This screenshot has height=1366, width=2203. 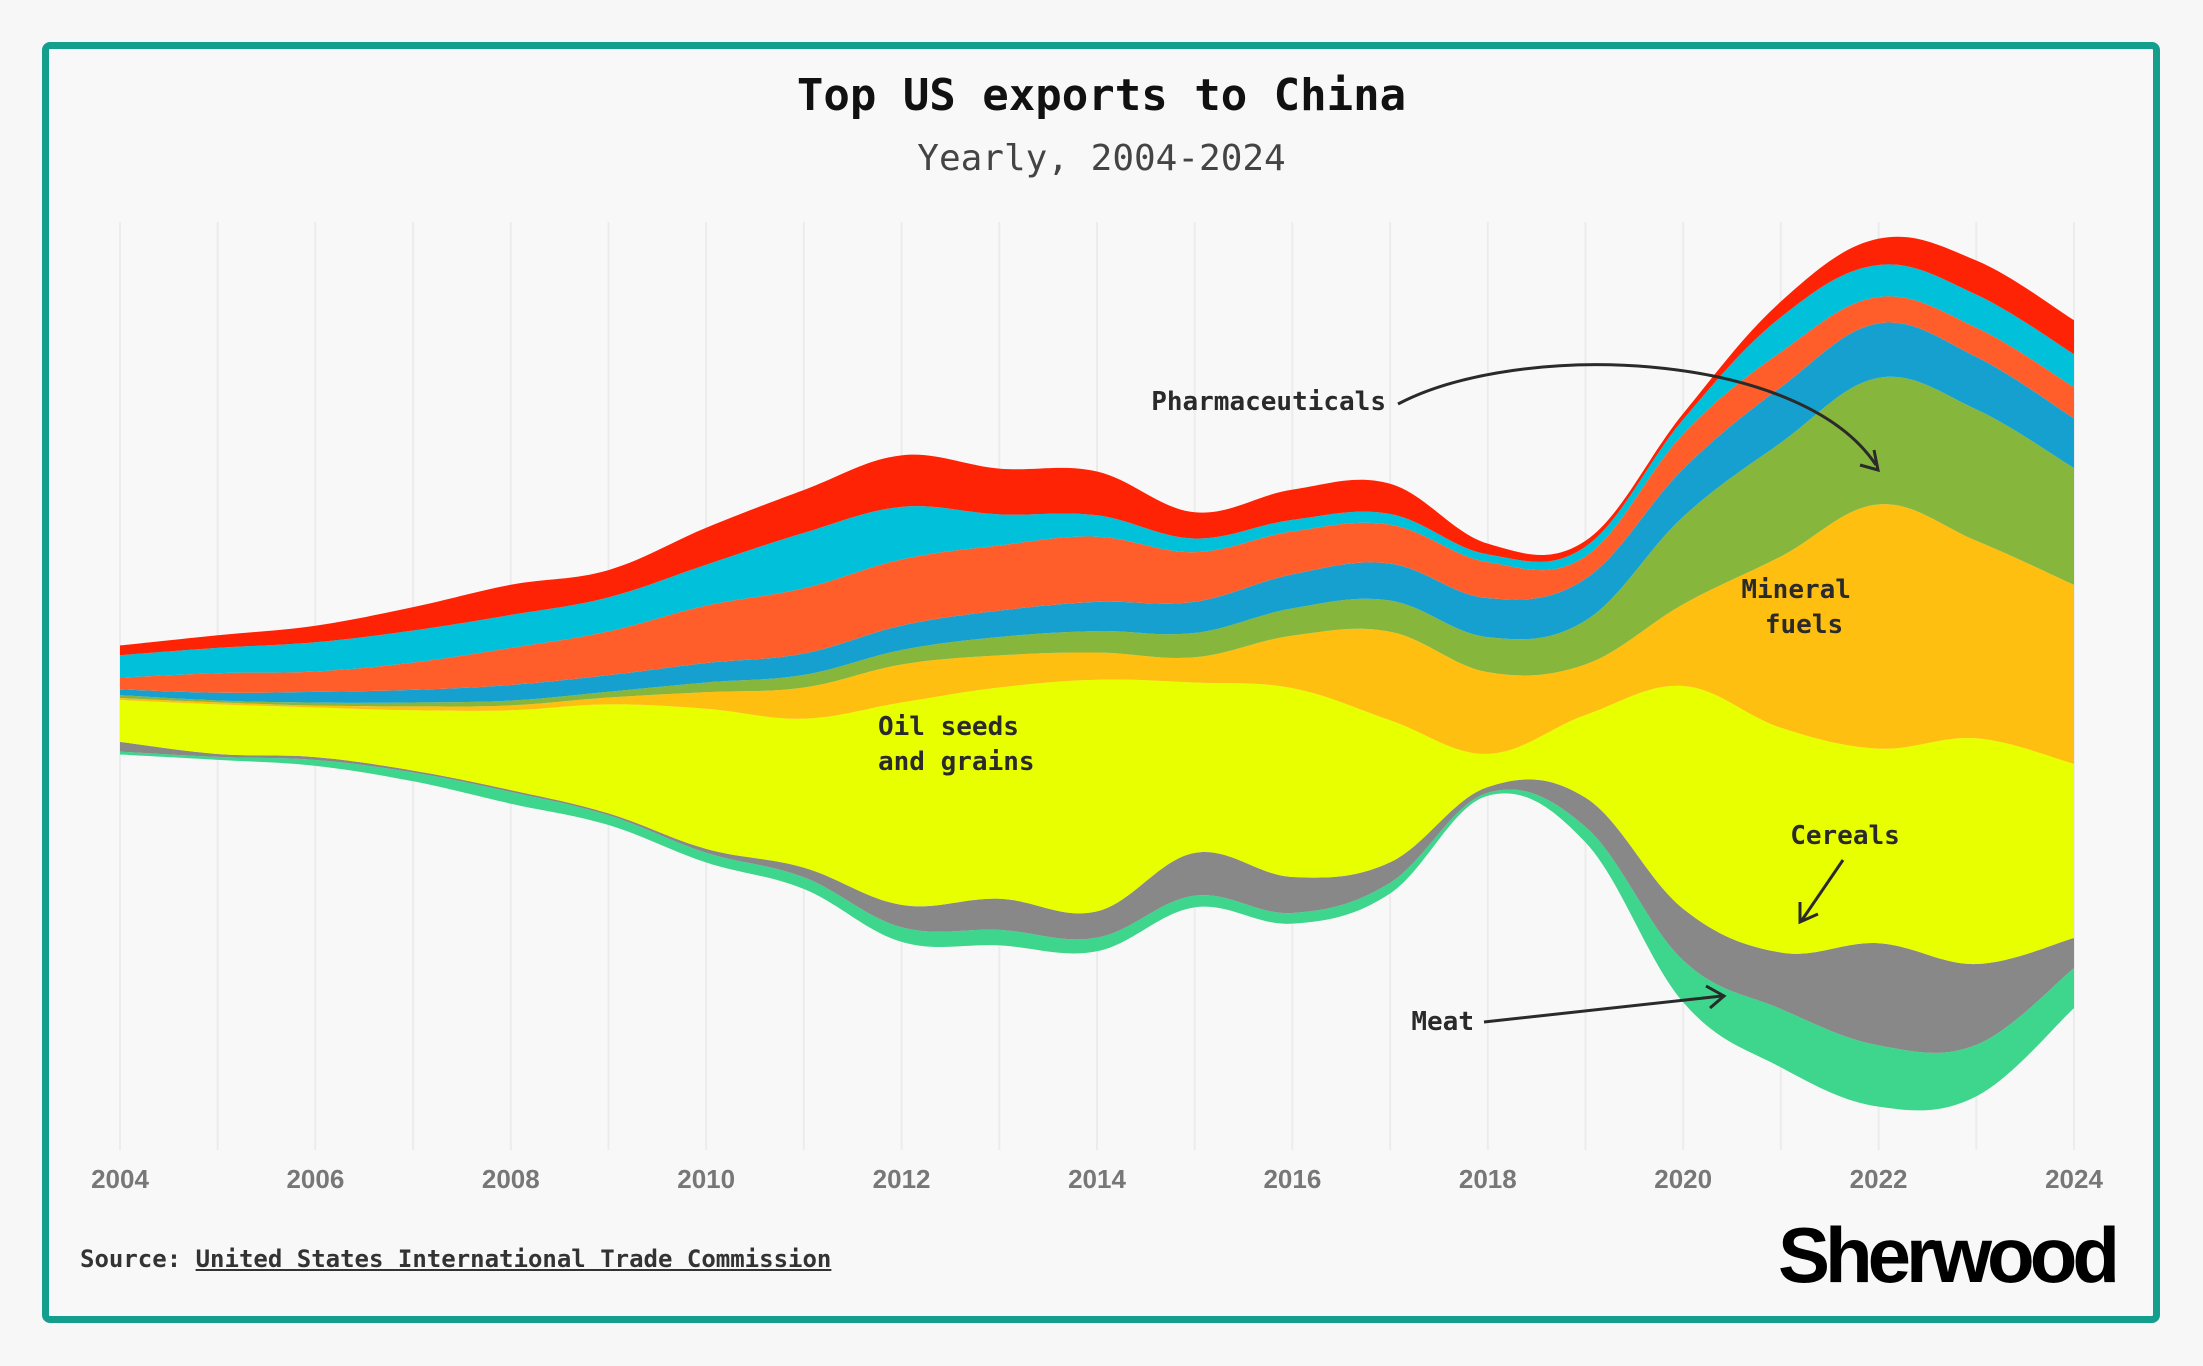 What do you see at coordinates (1101, 95) in the screenshot?
I see `chart-title: Top US exports to China` at bounding box center [1101, 95].